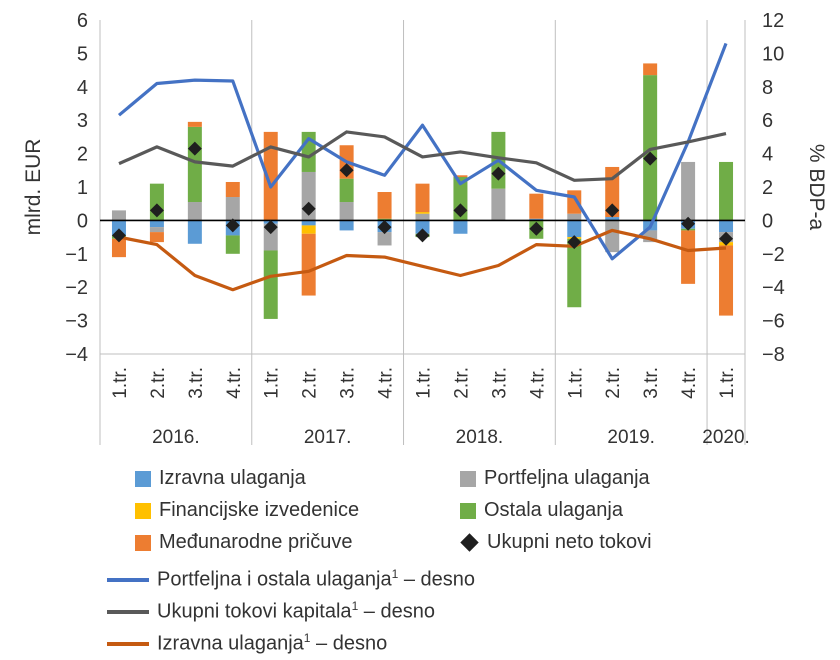  What do you see at coordinates (271, 609) in the screenshot?
I see `legend-item-line-ukupni-tokovi: Ukupni tokovi kapitala1 – desno` at bounding box center [271, 609].